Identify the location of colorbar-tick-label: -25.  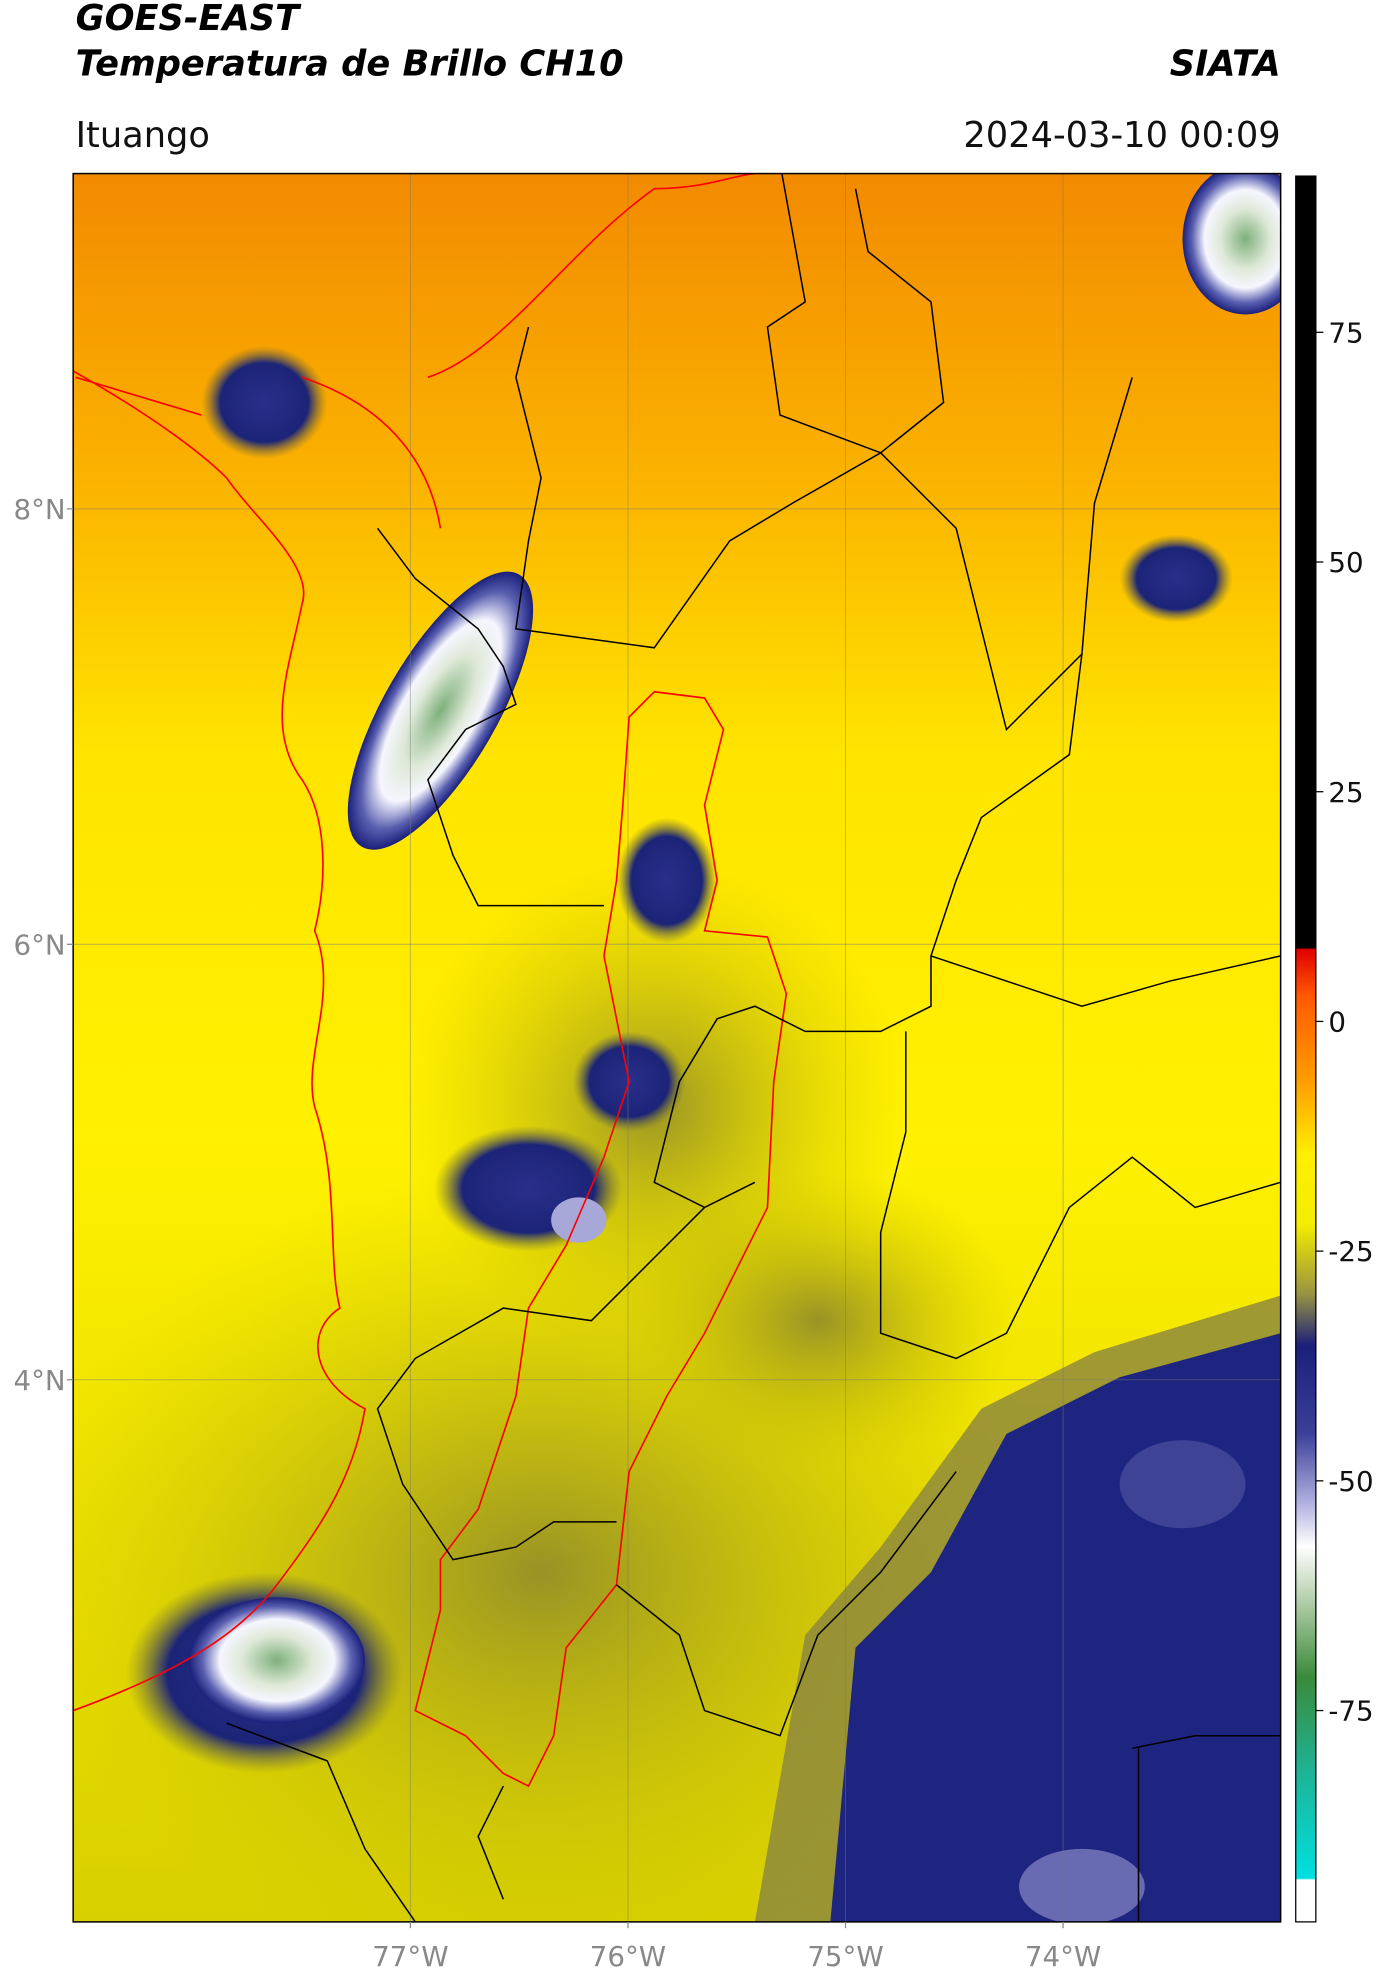
(1350, 1251).